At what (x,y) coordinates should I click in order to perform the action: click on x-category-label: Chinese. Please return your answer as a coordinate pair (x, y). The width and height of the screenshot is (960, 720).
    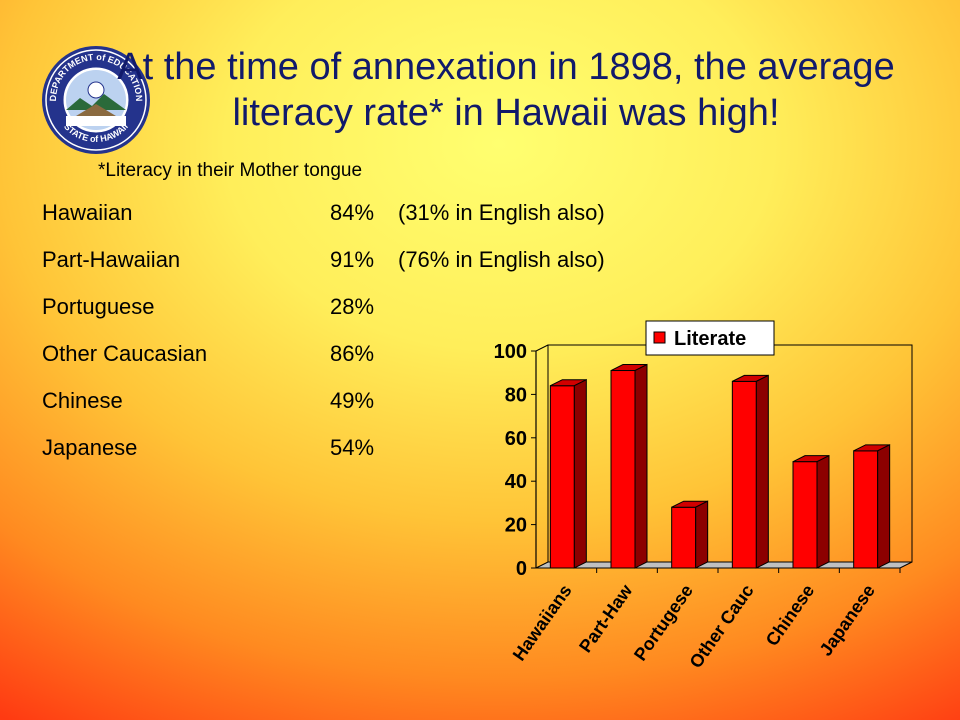
    Looking at the image, I should click on (790, 615).